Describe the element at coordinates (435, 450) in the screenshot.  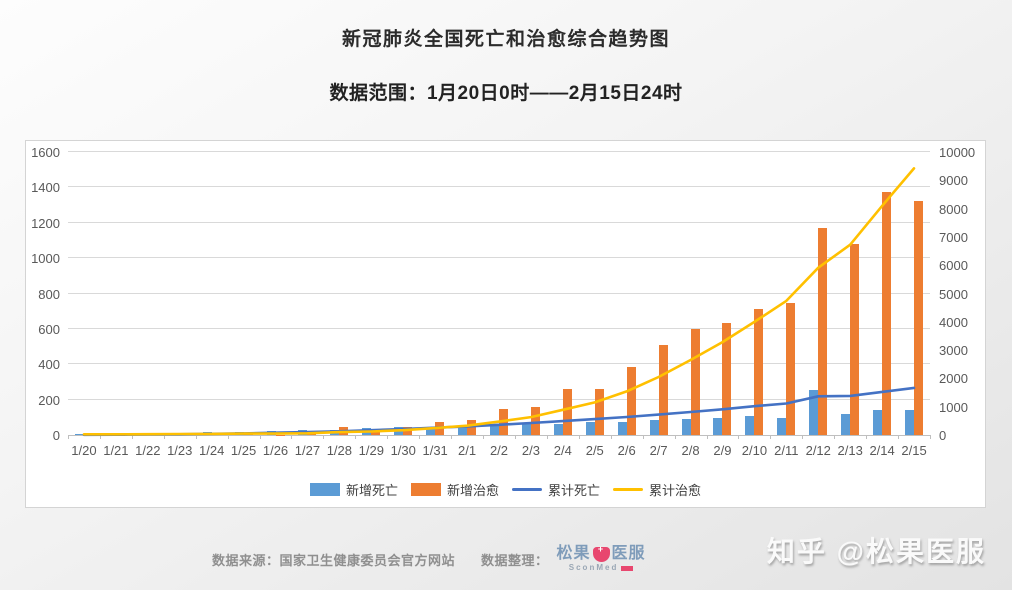
I see `x-axis-label: 1/31` at that location.